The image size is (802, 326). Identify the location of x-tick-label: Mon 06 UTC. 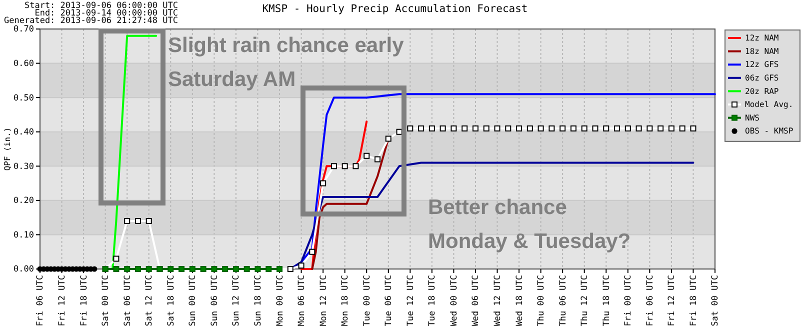
(302, 300).